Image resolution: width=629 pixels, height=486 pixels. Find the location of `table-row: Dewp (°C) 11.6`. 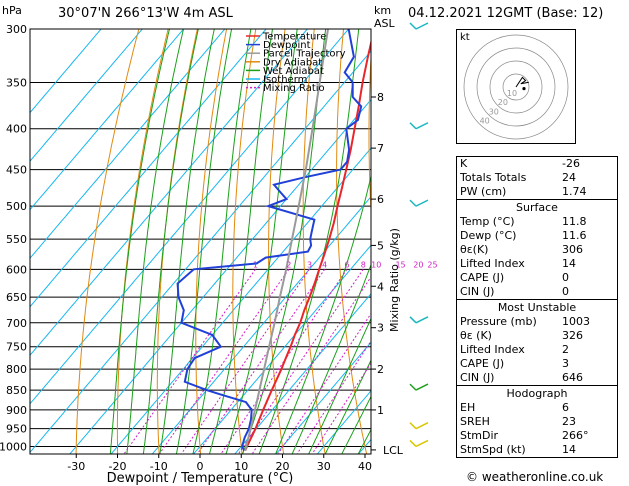

table-row: Dewp (°C) 11.6 is located at coordinates (537, 236).